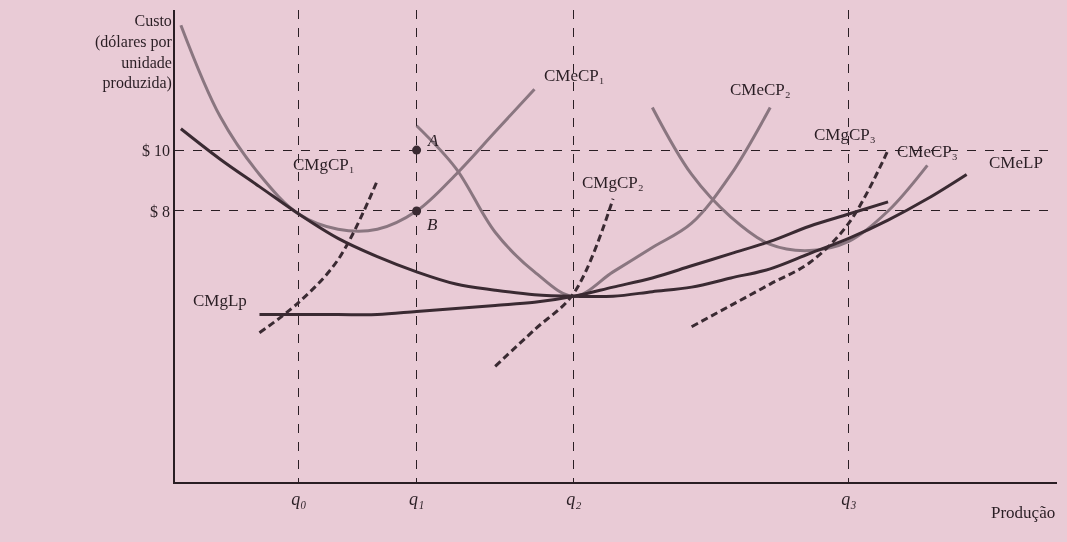  What do you see at coordinates (1023, 512) in the screenshot?
I see `x-axis-title: Produção` at bounding box center [1023, 512].